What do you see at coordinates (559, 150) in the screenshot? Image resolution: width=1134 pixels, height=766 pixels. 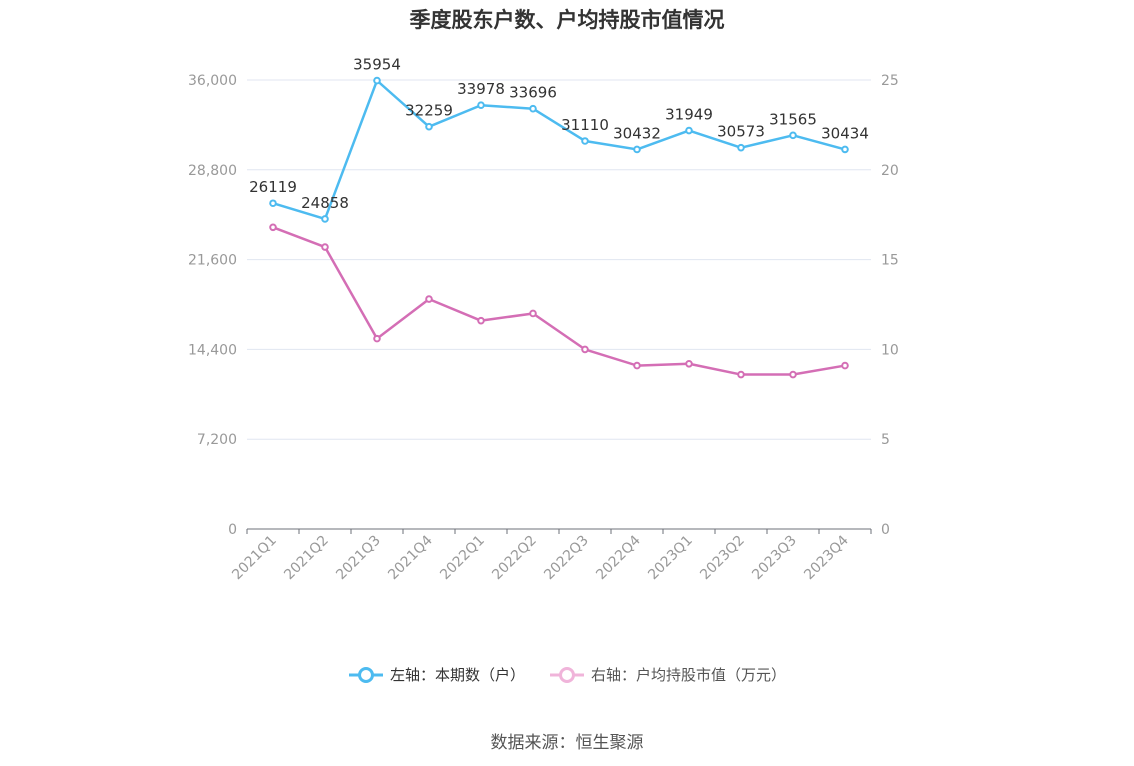 I see `series-line-left` at bounding box center [559, 150].